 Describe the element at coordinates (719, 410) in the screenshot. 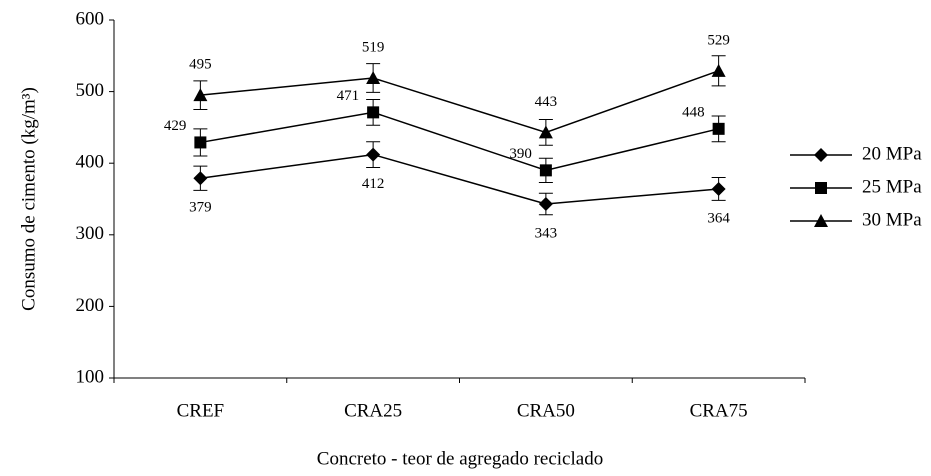

I see `x-tick-label: CRA75` at that location.